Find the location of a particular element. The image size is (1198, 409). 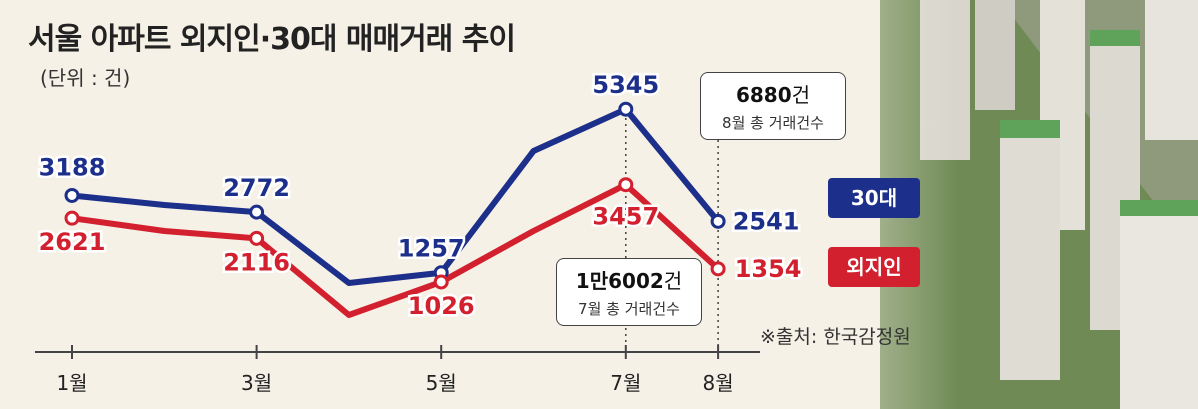

x-tick-label: 8월 is located at coordinates (718, 383).